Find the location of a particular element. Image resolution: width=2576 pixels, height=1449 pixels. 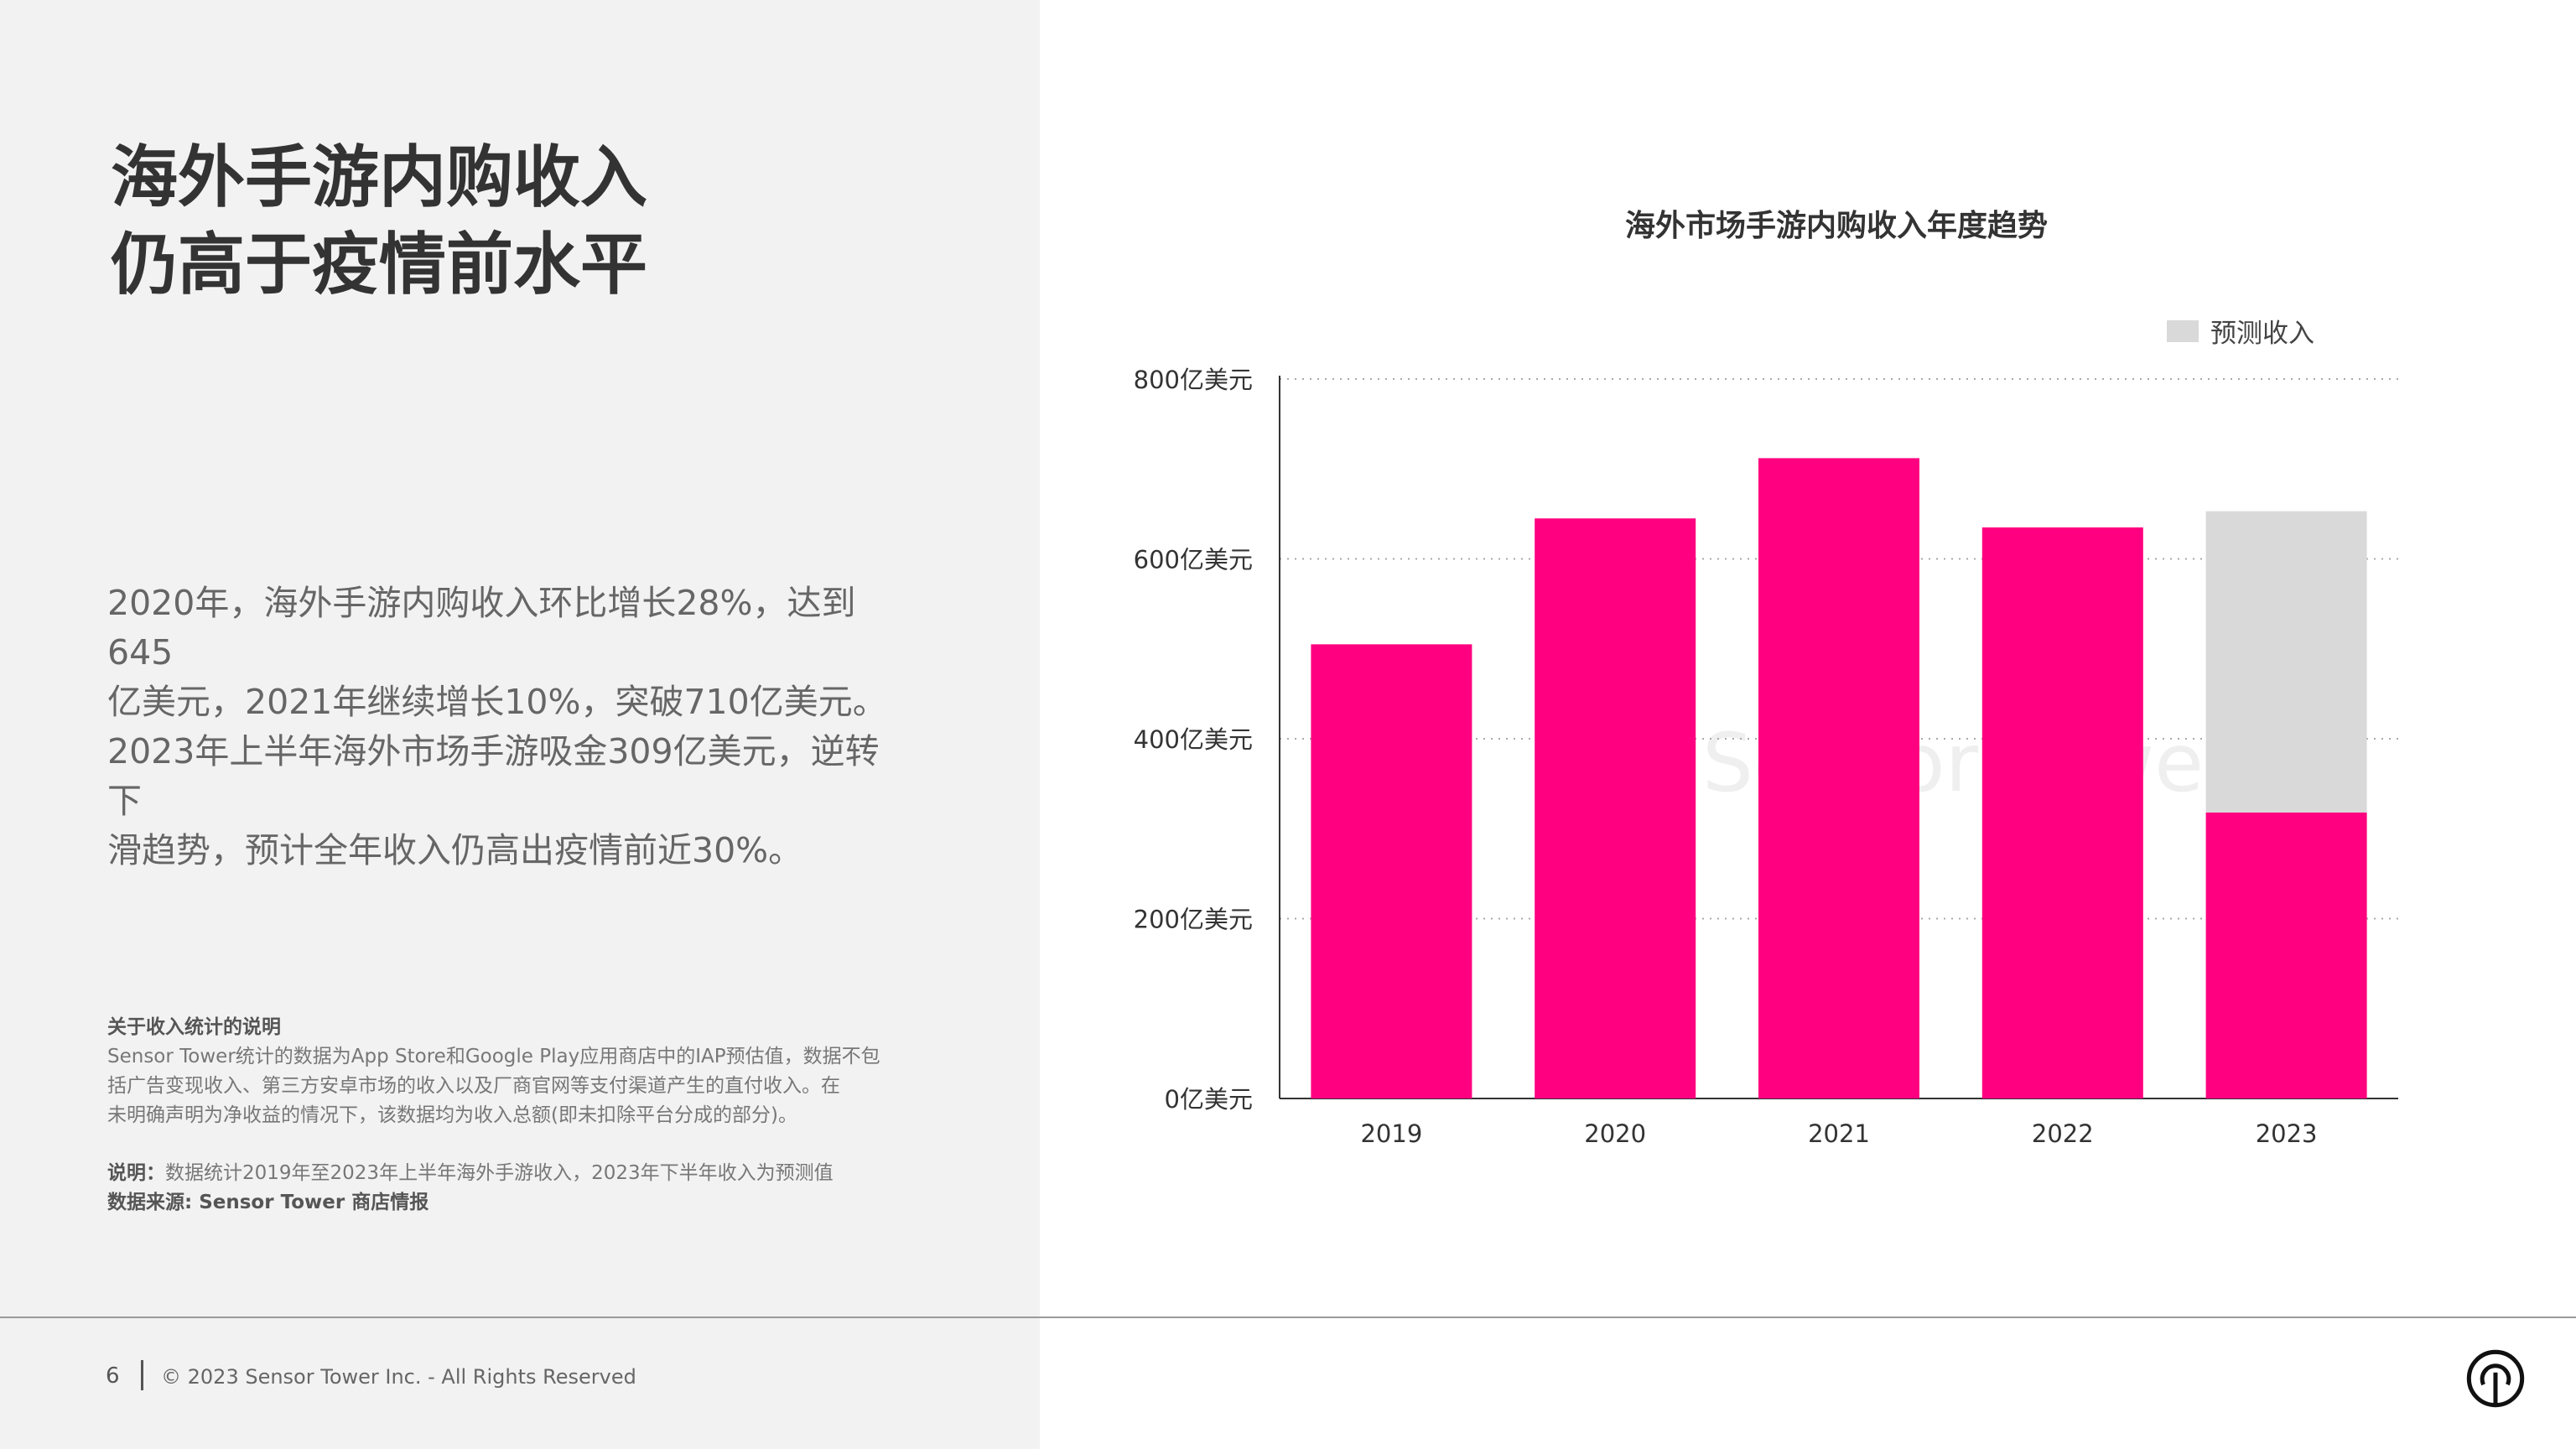

bar-forecast-2023 is located at coordinates (2286, 662).